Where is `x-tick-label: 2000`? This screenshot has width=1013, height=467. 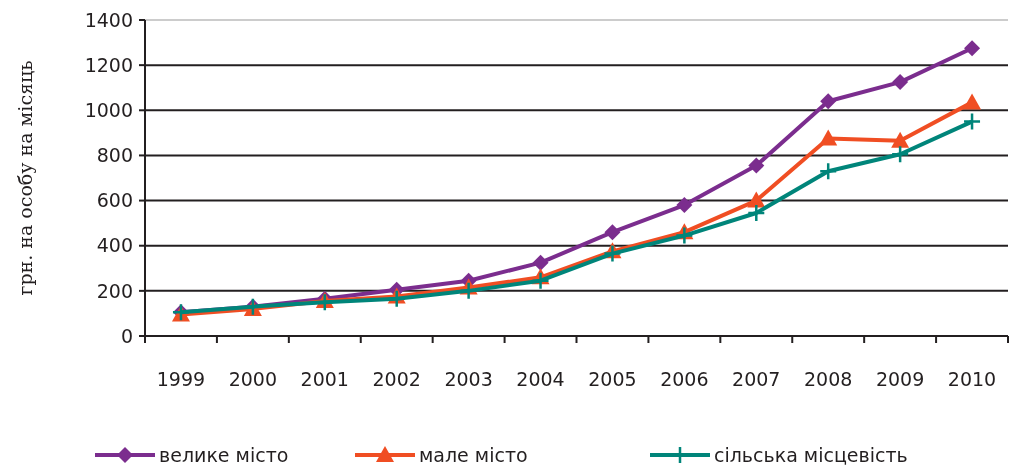
x-tick-label: 2000 is located at coordinates (253, 379).